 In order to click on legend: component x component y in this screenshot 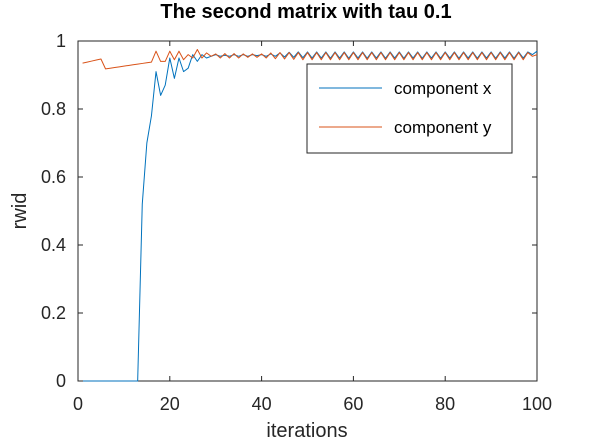, I will do `click(409, 108)`.